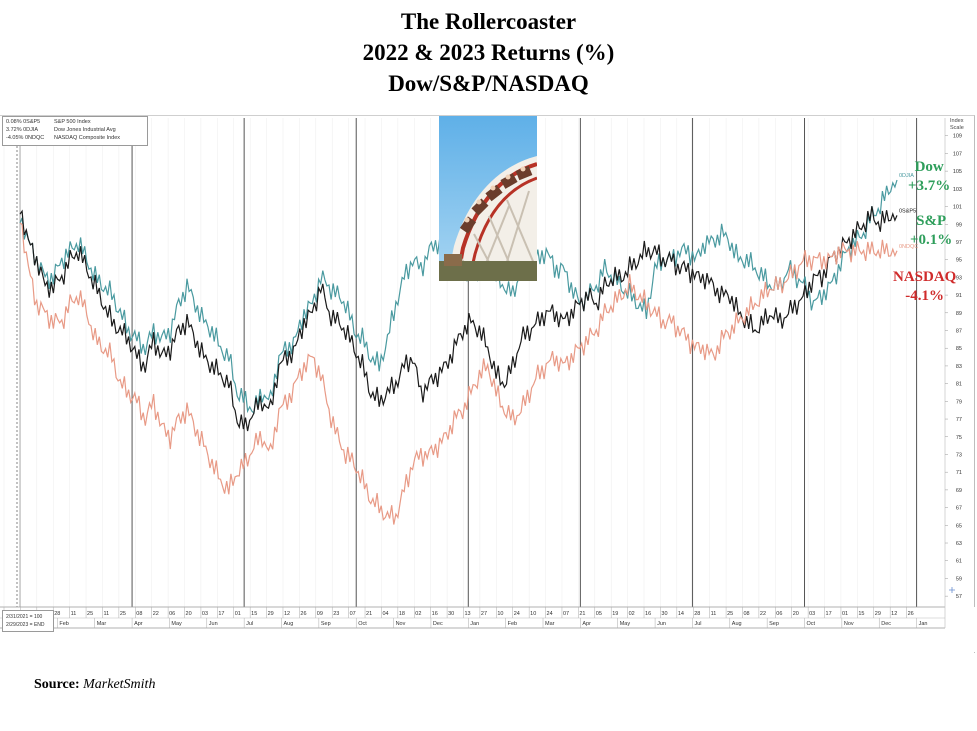  Describe the element at coordinates (878, 614) in the screenshot. I see `week-tick-label: 29` at that location.